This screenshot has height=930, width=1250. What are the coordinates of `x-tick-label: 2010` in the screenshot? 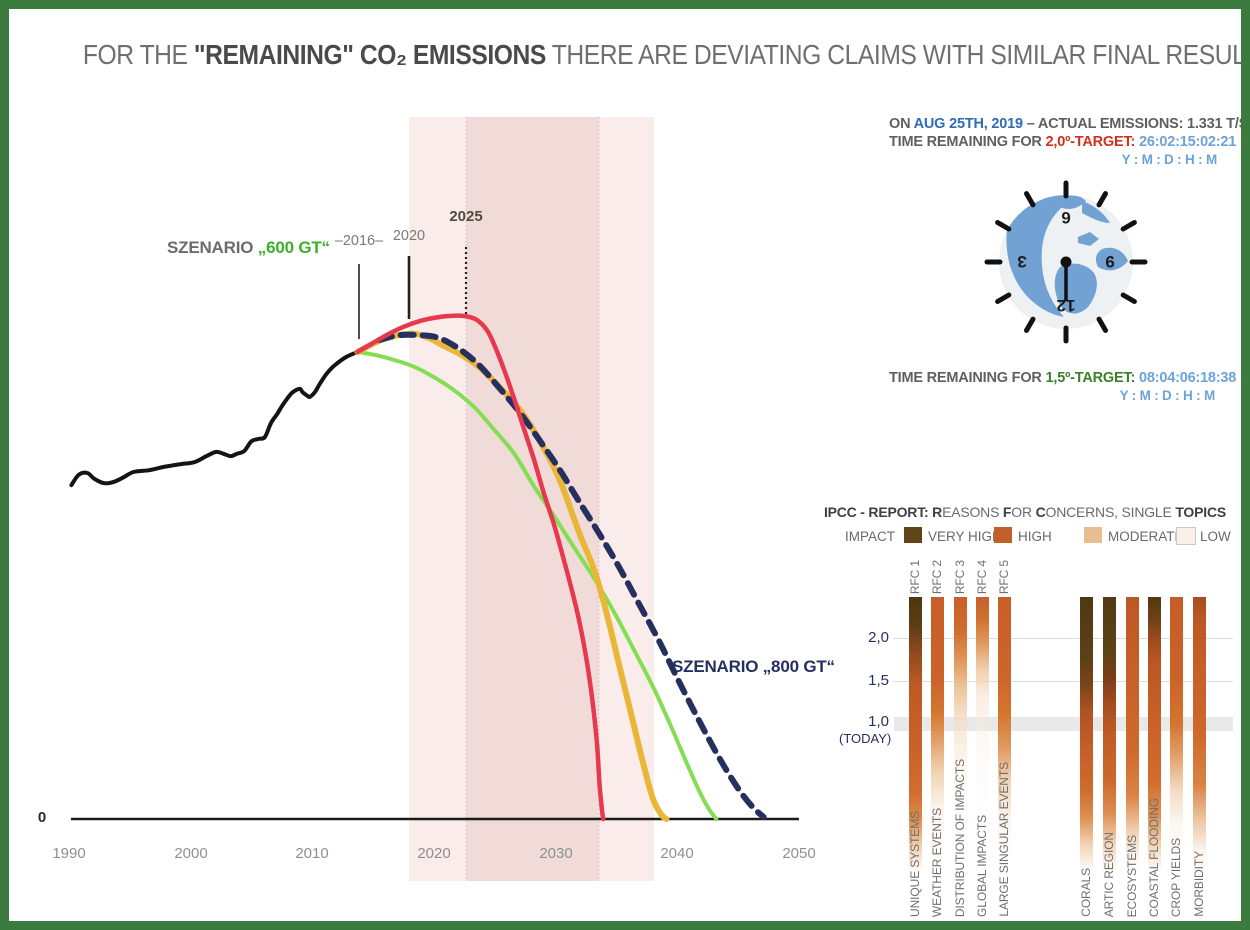 It's located at (312, 853).